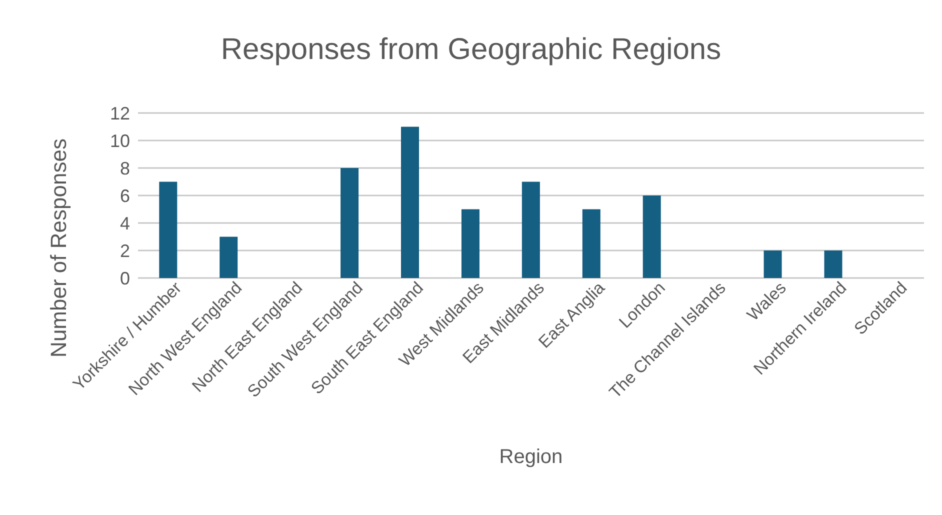 The image size is (942, 515). Describe the element at coordinates (471, 50) in the screenshot. I see `chart-title: Responses from Geographic Regions` at that location.